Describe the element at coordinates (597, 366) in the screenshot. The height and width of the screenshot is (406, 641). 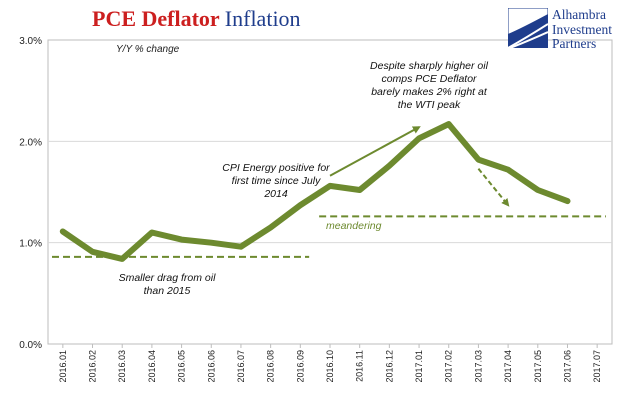
I see `x-tick-label: 2017.07` at that location.